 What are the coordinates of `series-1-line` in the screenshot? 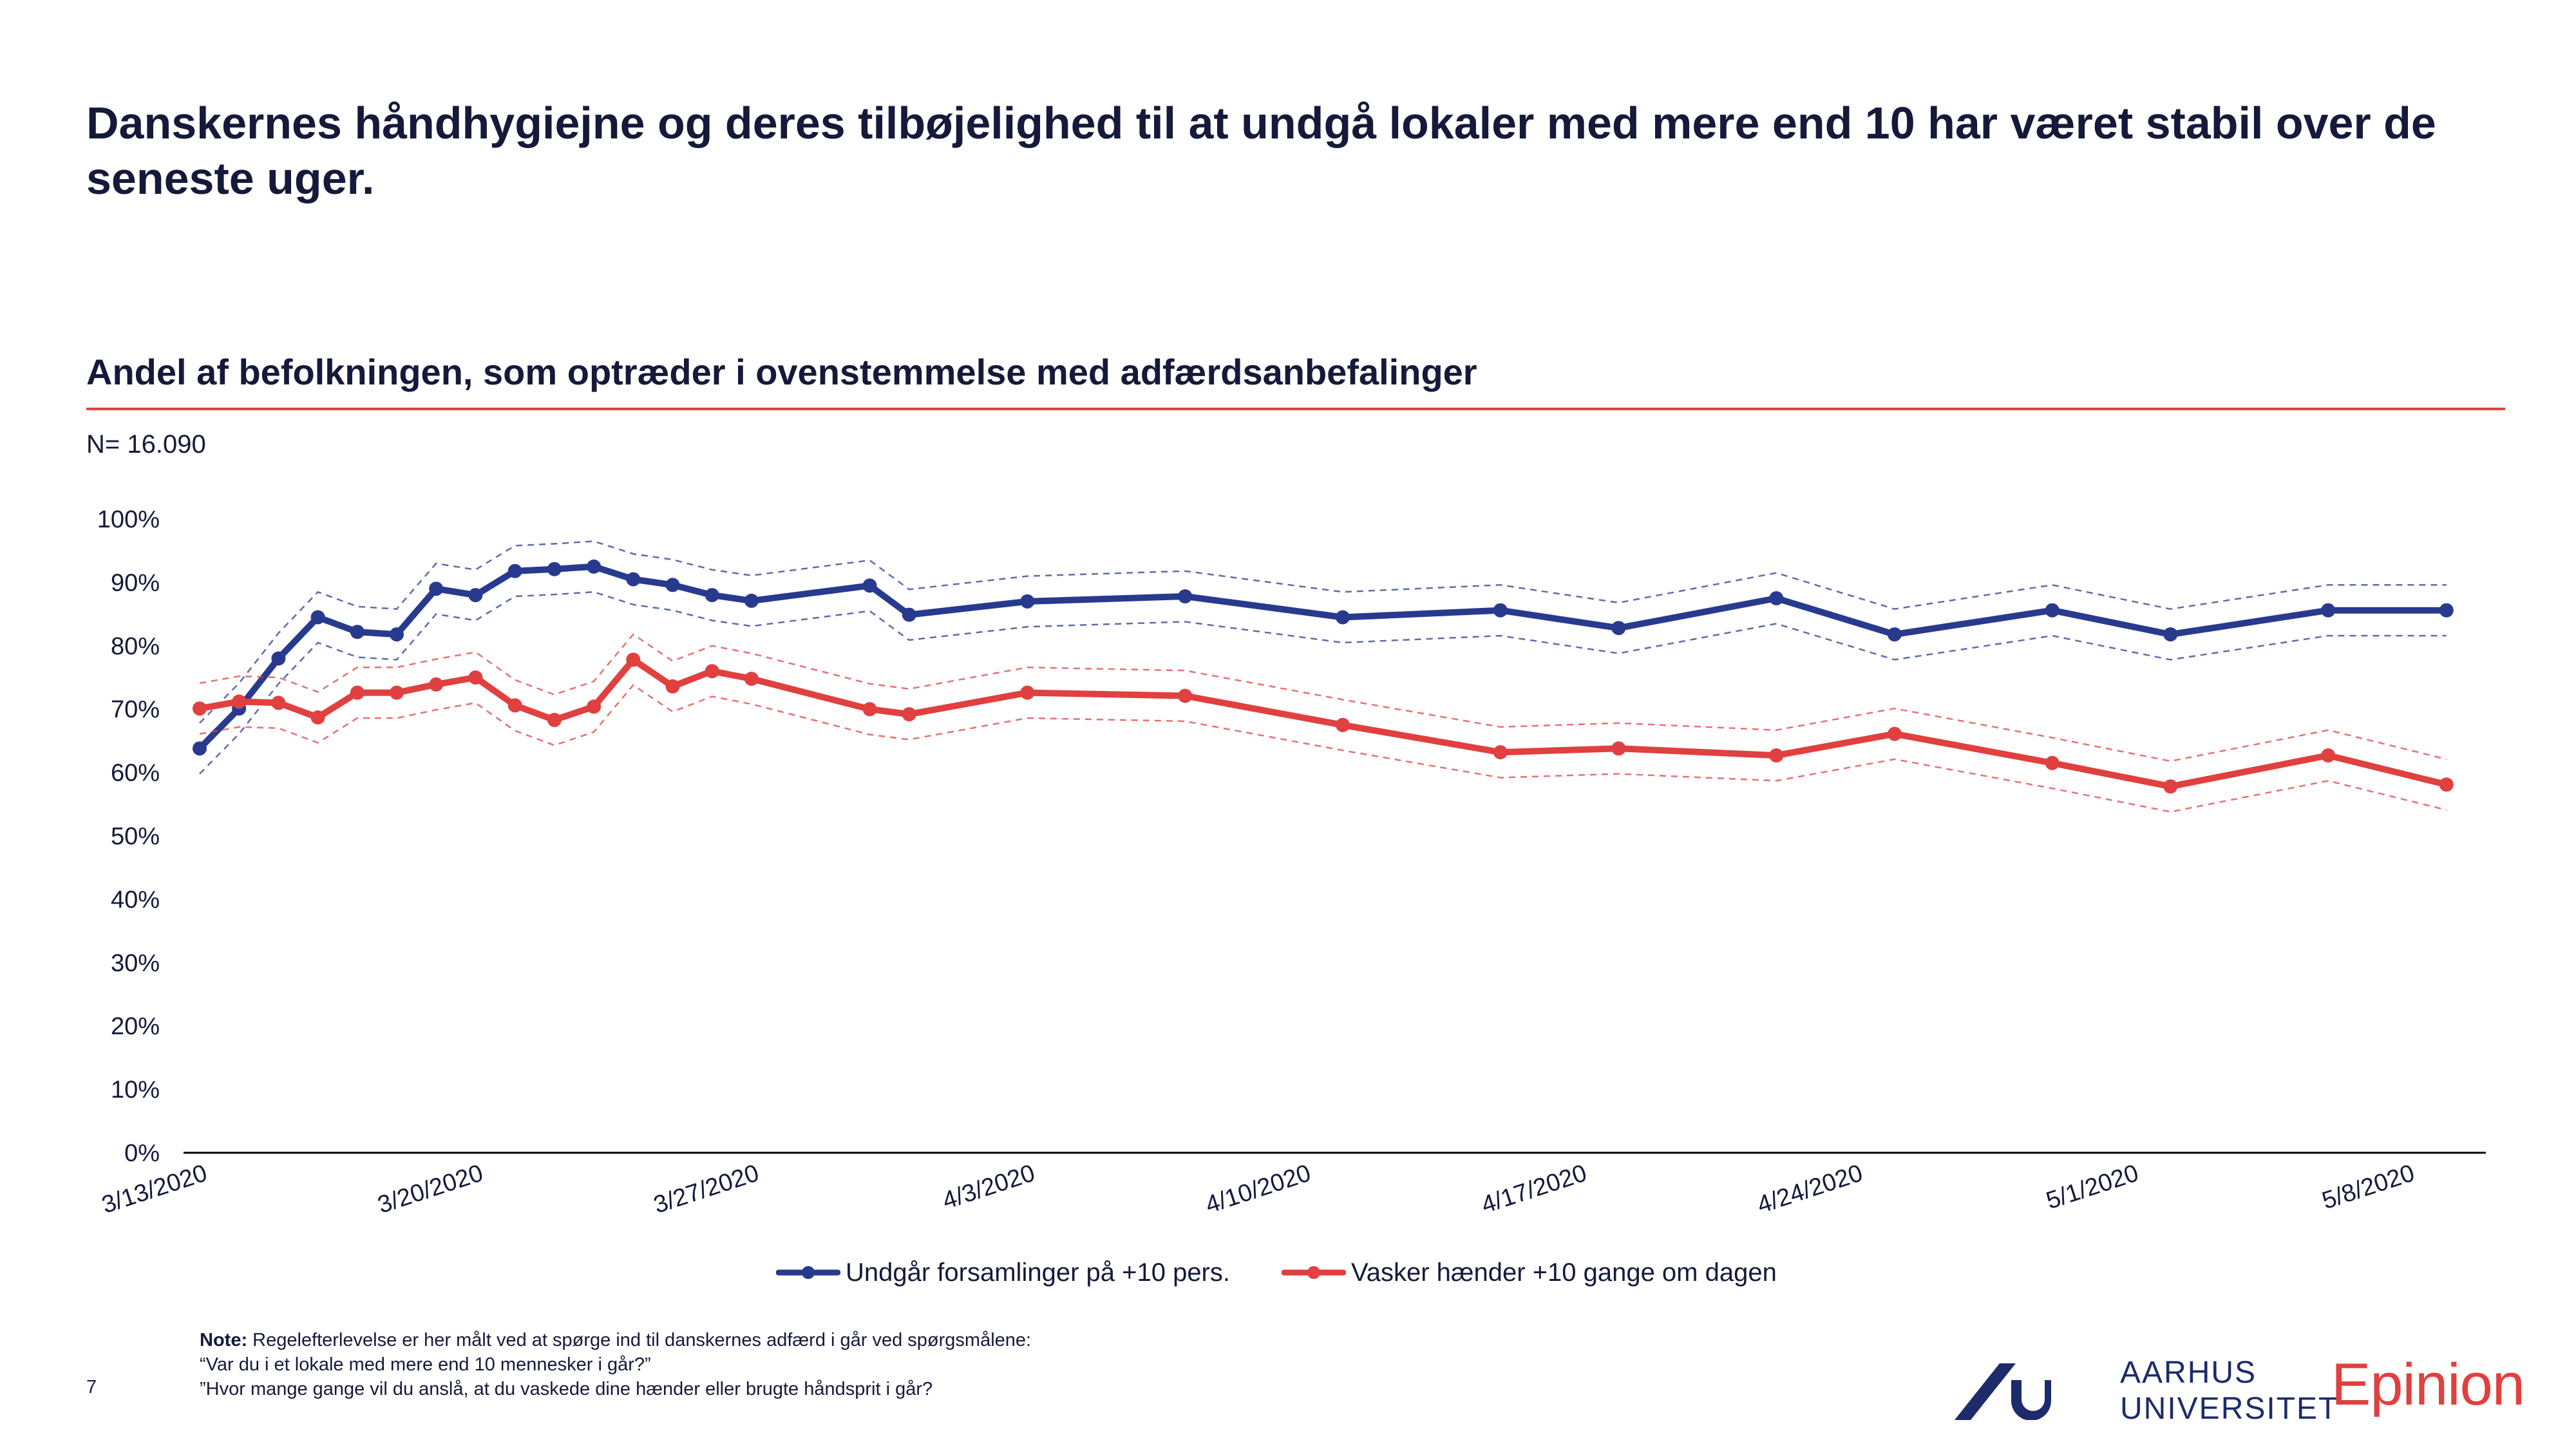 It's located at (1323, 723).